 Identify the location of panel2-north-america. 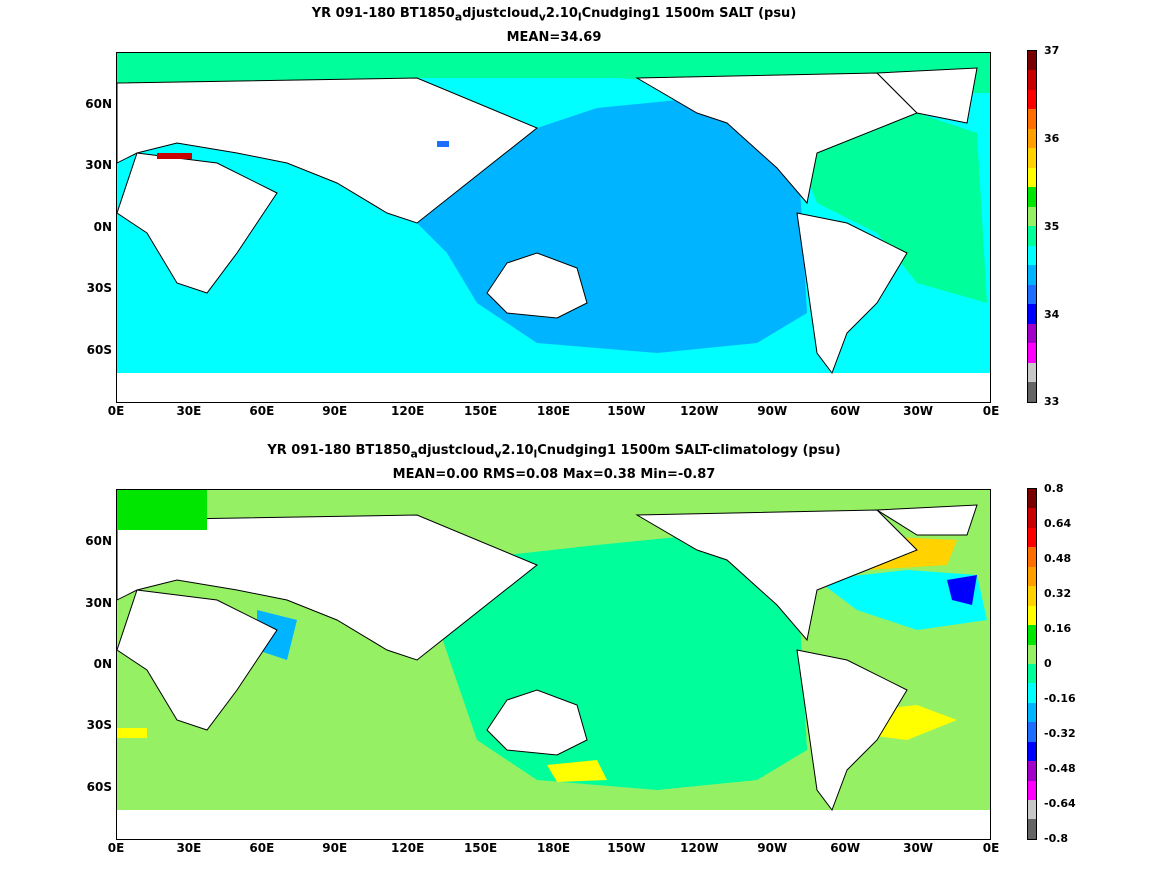
(776, 575).